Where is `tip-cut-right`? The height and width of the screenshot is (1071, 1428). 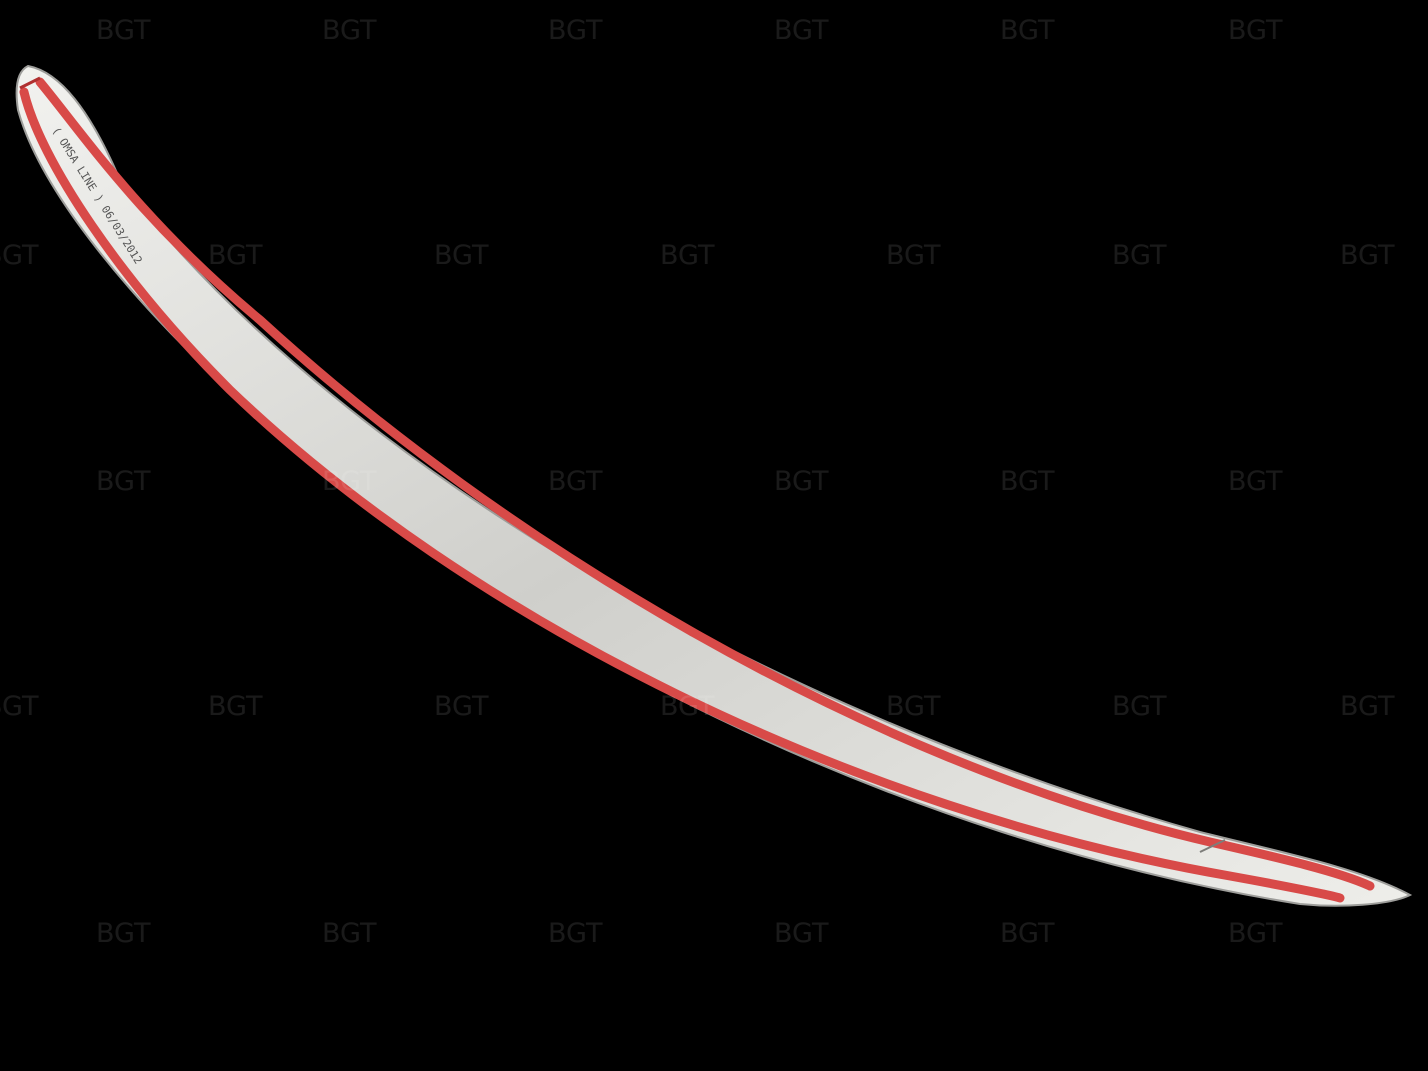
tip-cut-right is located at coordinates (1212, 846).